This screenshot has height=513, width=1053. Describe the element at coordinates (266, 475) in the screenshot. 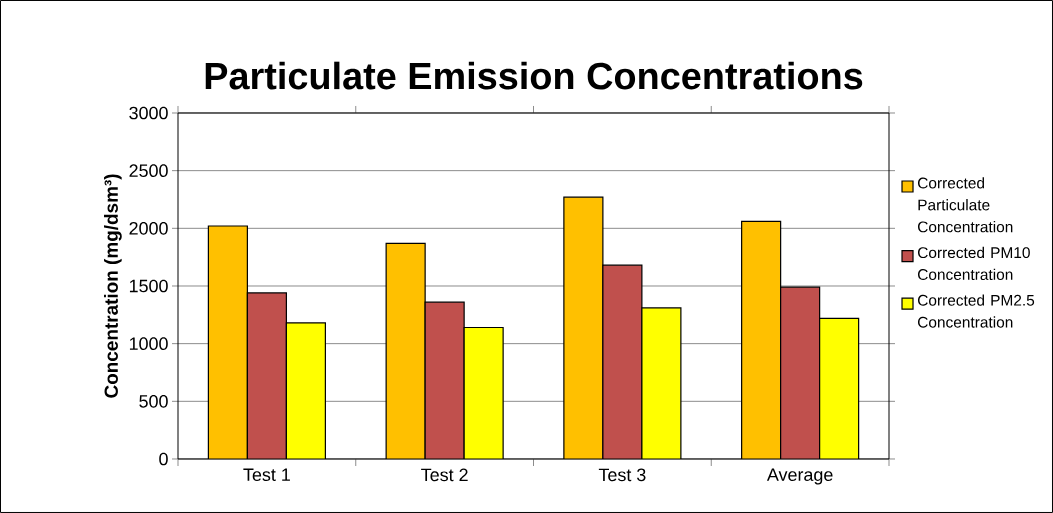

I see `x-tick-label: Test 1` at that location.